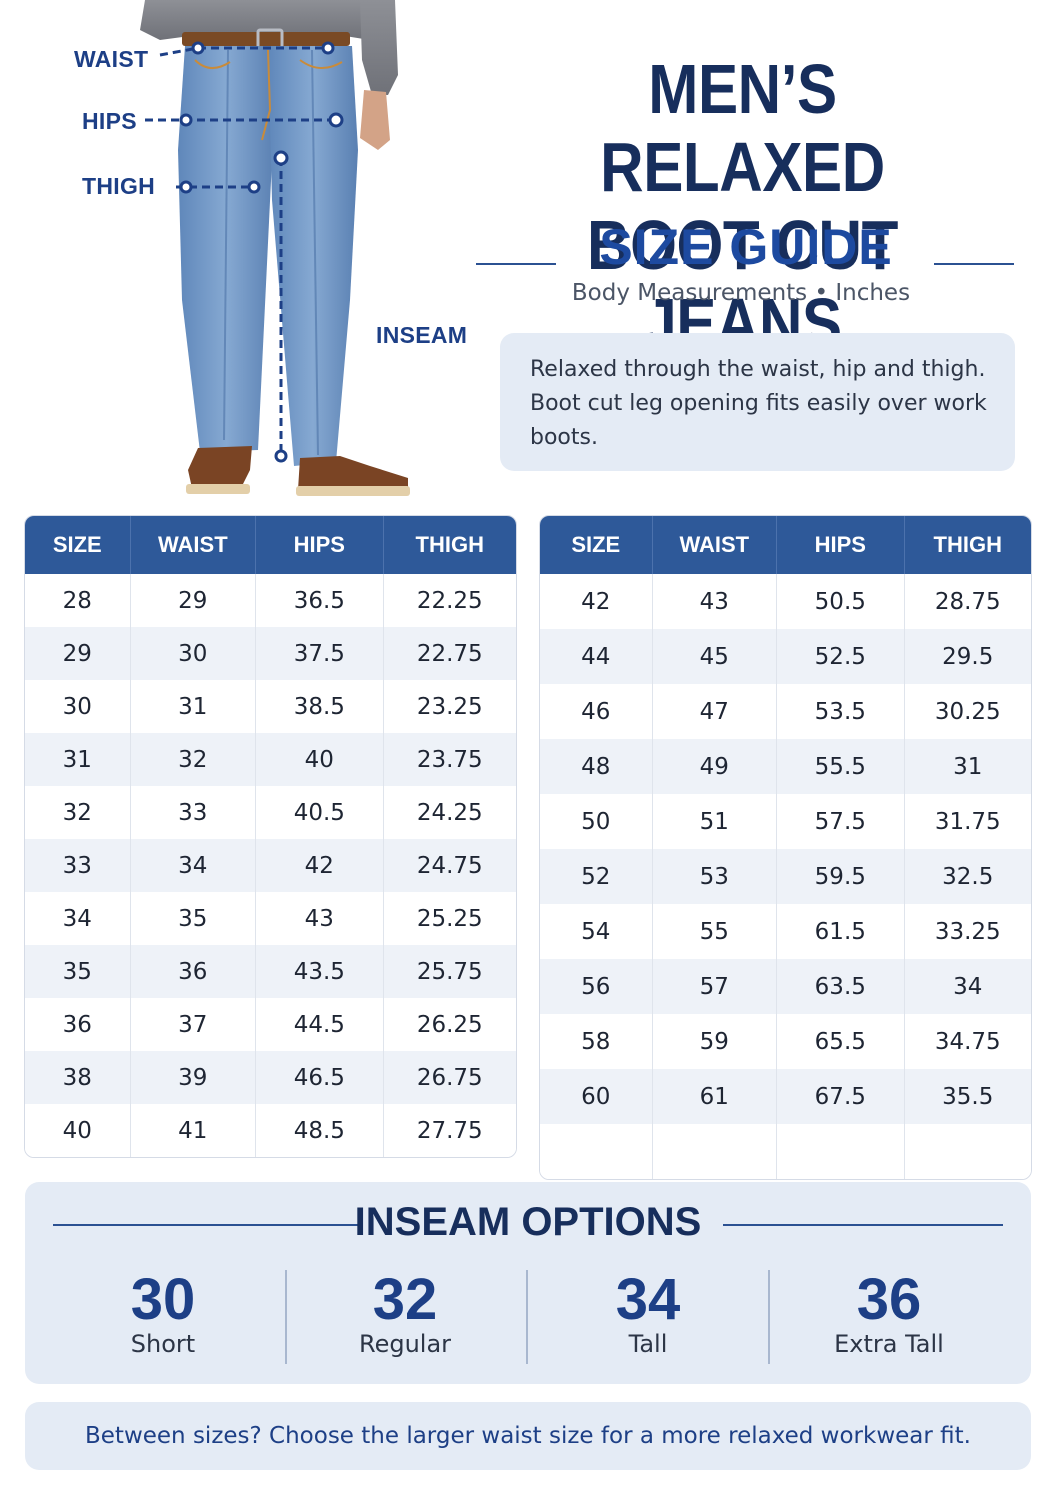  What do you see at coordinates (596, 1041) in the screenshot?
I see `table-cell: 58` at bounding box center [596, 1041].